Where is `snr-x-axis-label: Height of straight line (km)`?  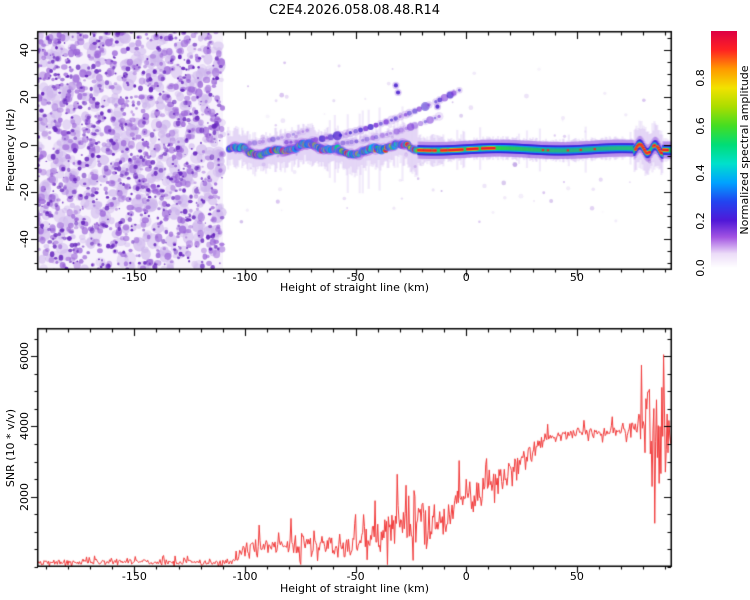
snr-x-axis-label: Height of straight line (km) is located at coordinates (354, 588).